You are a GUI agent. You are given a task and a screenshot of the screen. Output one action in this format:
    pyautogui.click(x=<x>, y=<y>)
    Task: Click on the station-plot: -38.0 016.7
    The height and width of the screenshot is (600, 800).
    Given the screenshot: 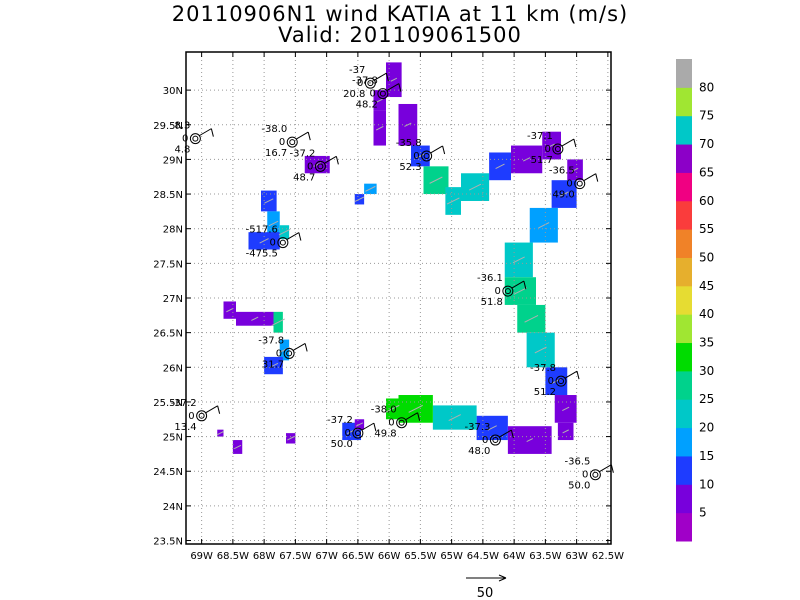 What is the action you would take?
    pyautogui.click(x=286, y=141)
    